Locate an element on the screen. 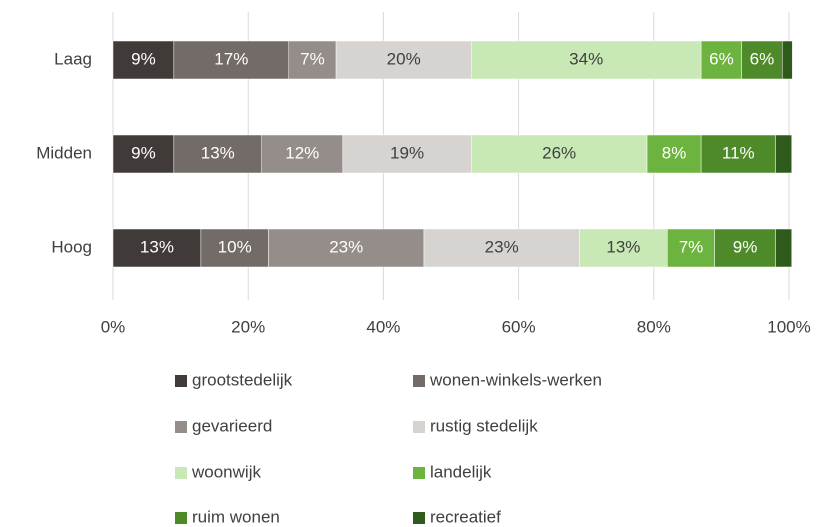  y-tick-label: Laag is located at coordinates (73, 58).